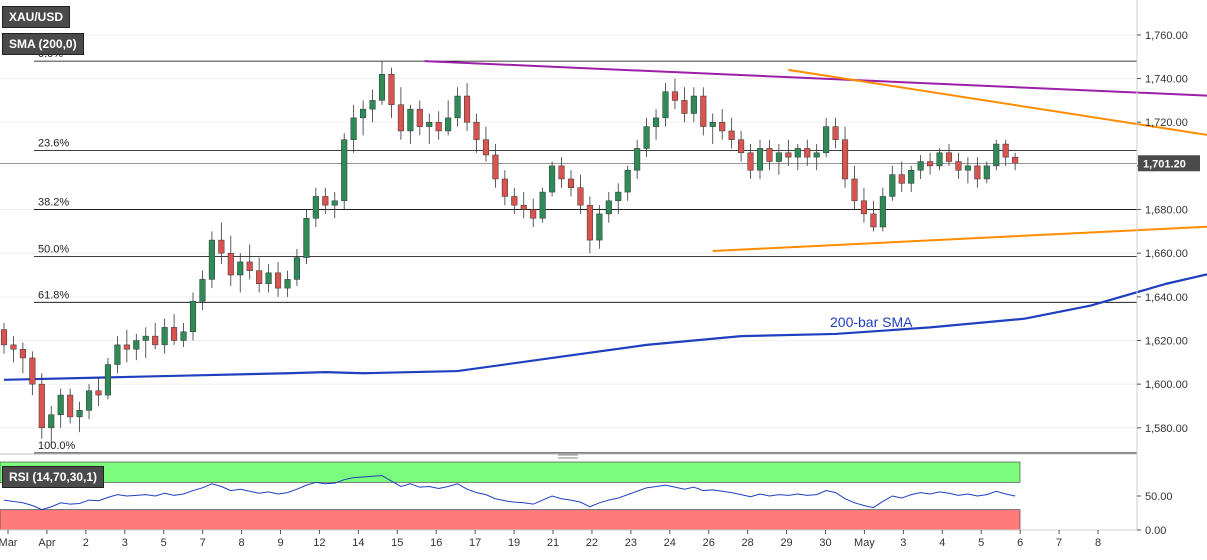  What do you see at coordinates (1059, 543) in the screenshot?
I see `time-tick-label: 7` at bounding box center [1059, 543].